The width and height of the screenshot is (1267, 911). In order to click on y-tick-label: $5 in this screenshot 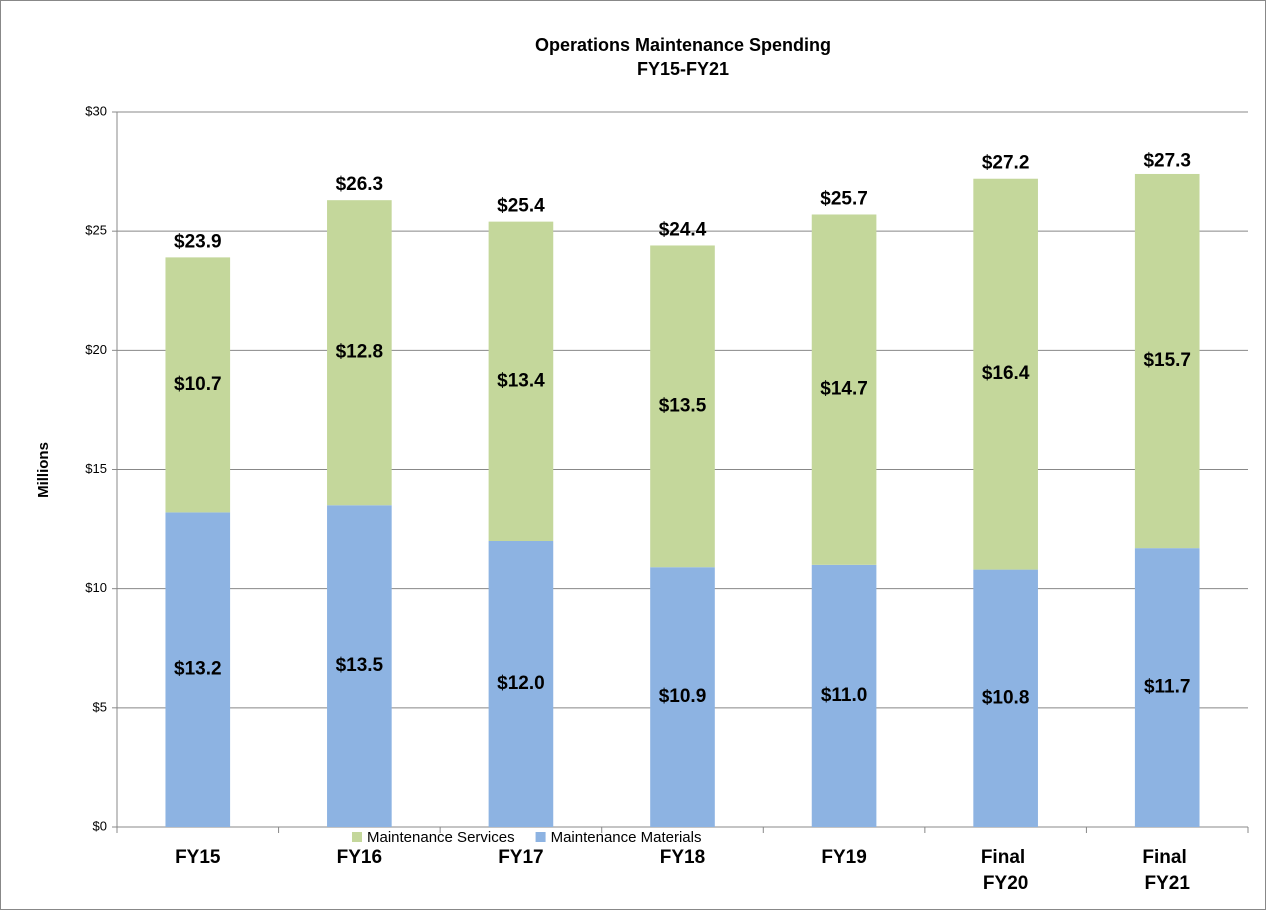, I will do `click(100, 706)`.